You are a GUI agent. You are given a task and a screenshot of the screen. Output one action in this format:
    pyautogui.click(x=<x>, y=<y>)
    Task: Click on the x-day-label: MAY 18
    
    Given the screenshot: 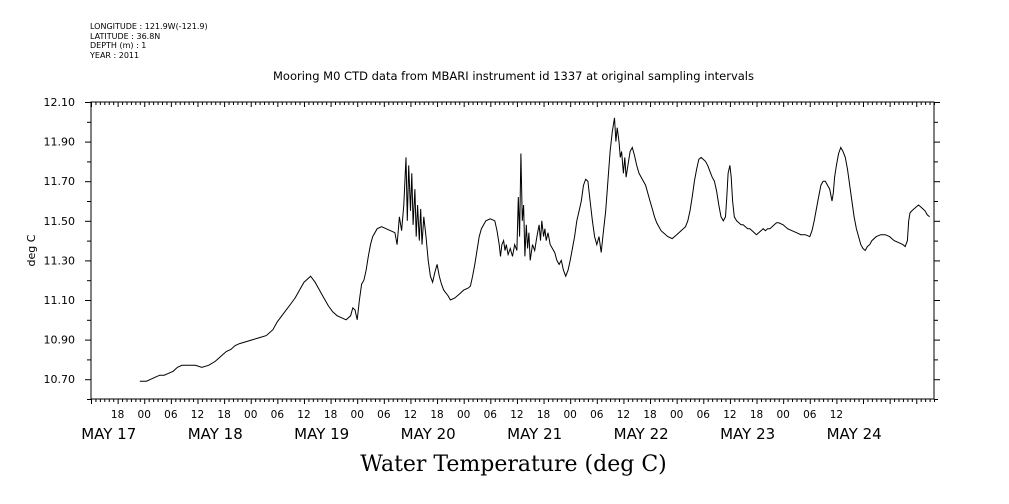 What is the action you would take?
    pyautogui.click(x=215, y=434)
    